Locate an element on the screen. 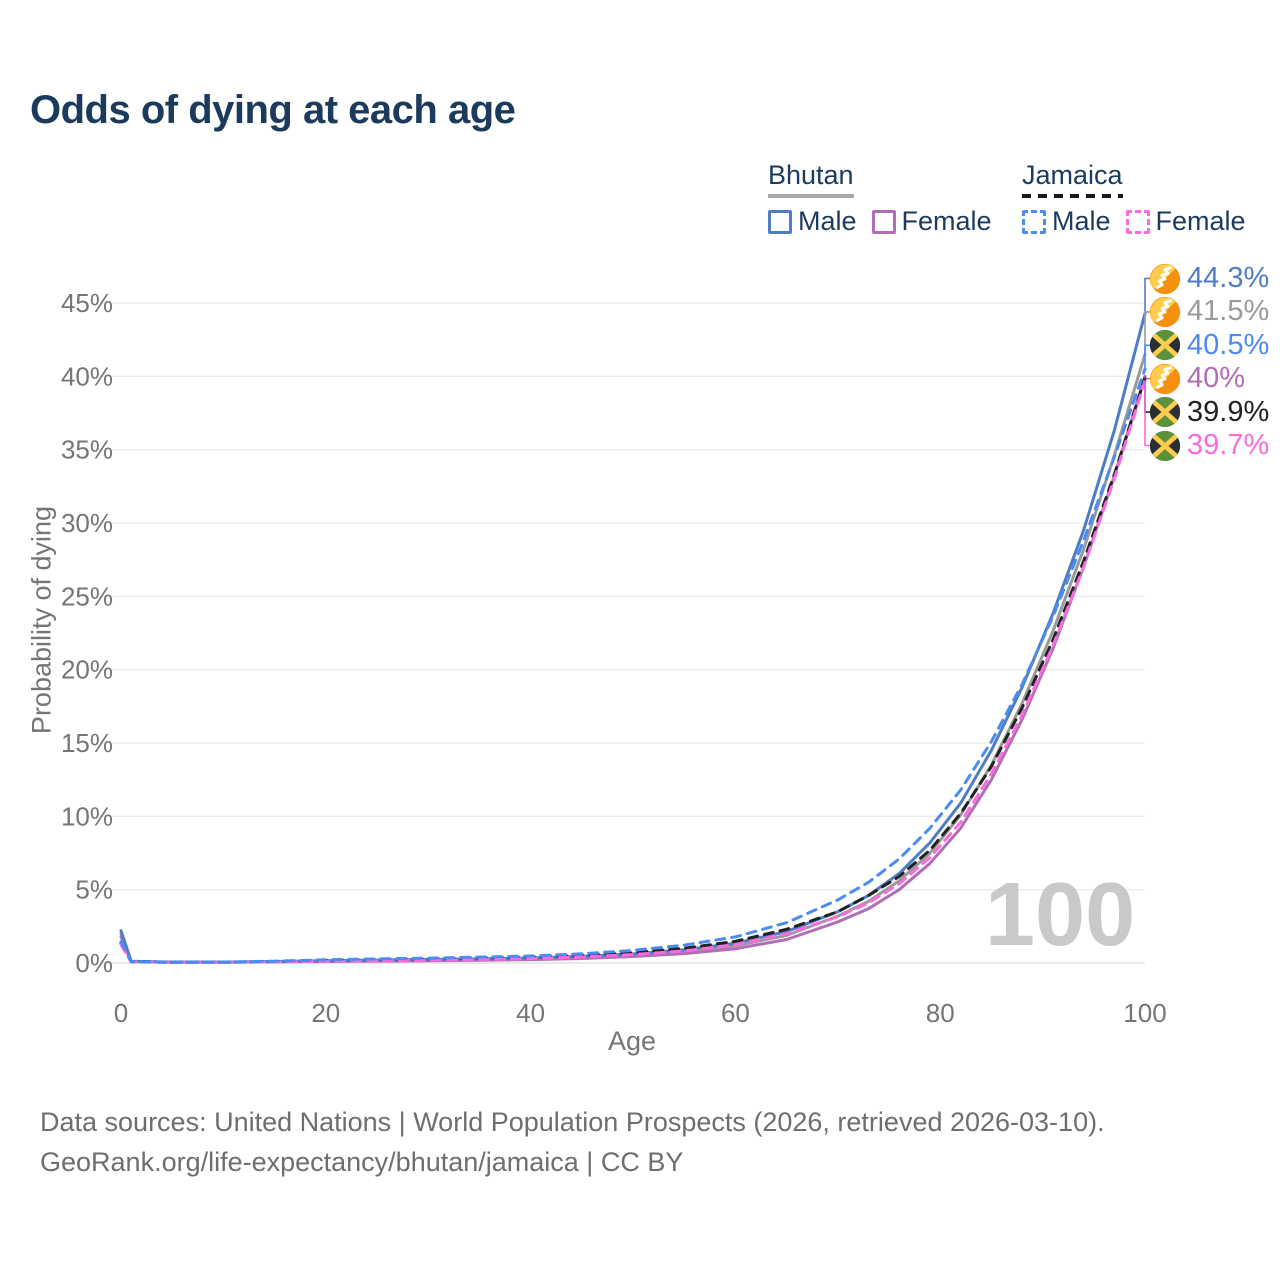 This screenshot has height=1280, width=1280. legend-group-bhutan: Bhutan Male Female is located at coordinates (880, 198).